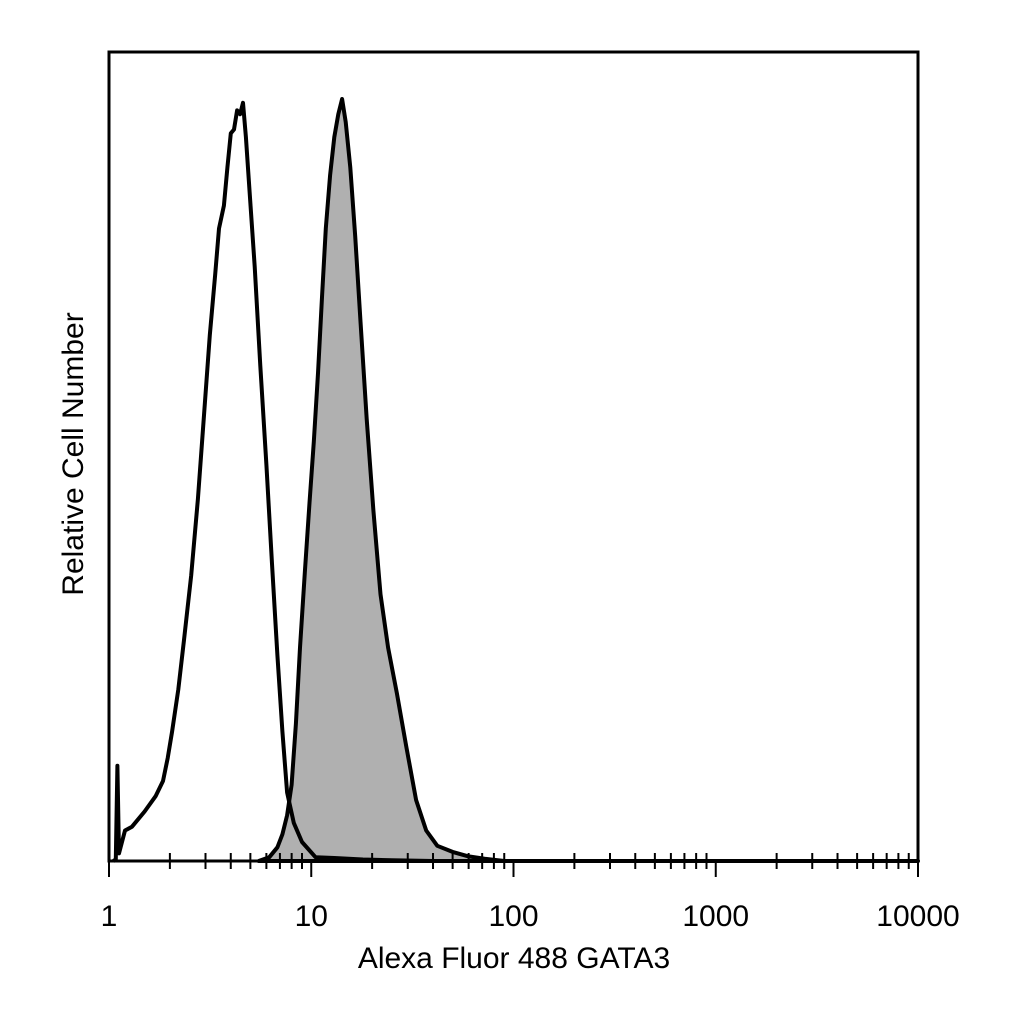 The height and width of the screenshot is (1024, 1024). What do you see at coordinates (311, 916) in the screenshot?
I see `x-tick-label: 10` at bounding box center [311, 916].